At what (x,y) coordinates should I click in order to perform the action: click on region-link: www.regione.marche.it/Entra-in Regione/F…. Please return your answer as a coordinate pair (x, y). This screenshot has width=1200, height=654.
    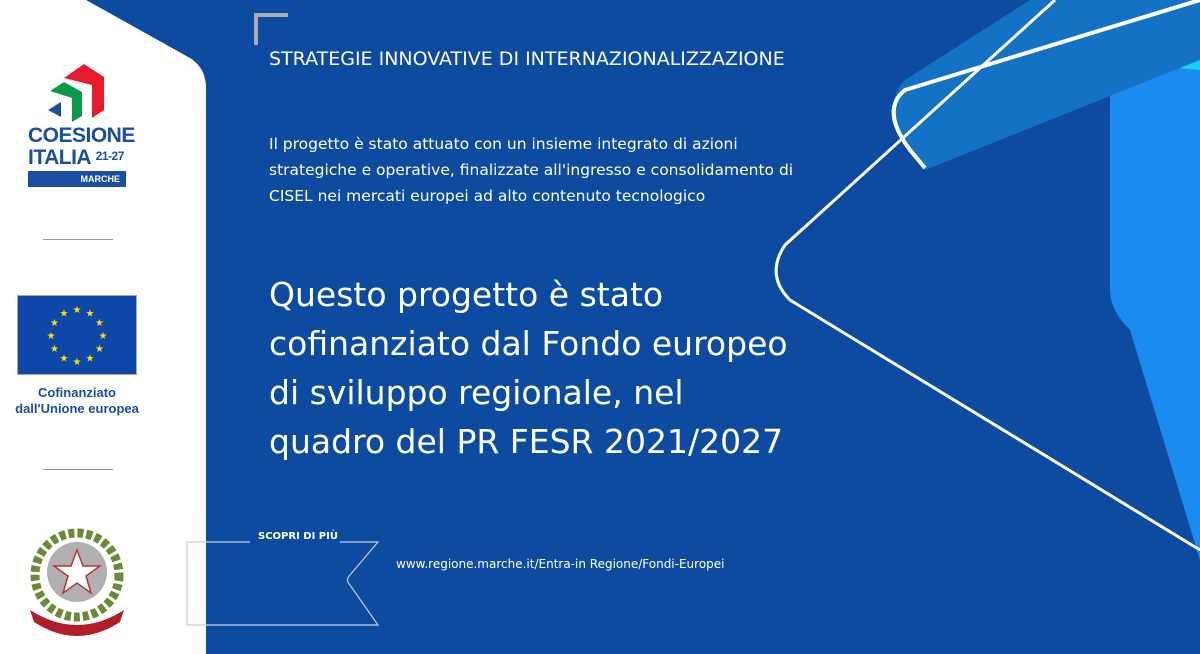
    Looking at the image, I should click on (560, 564).